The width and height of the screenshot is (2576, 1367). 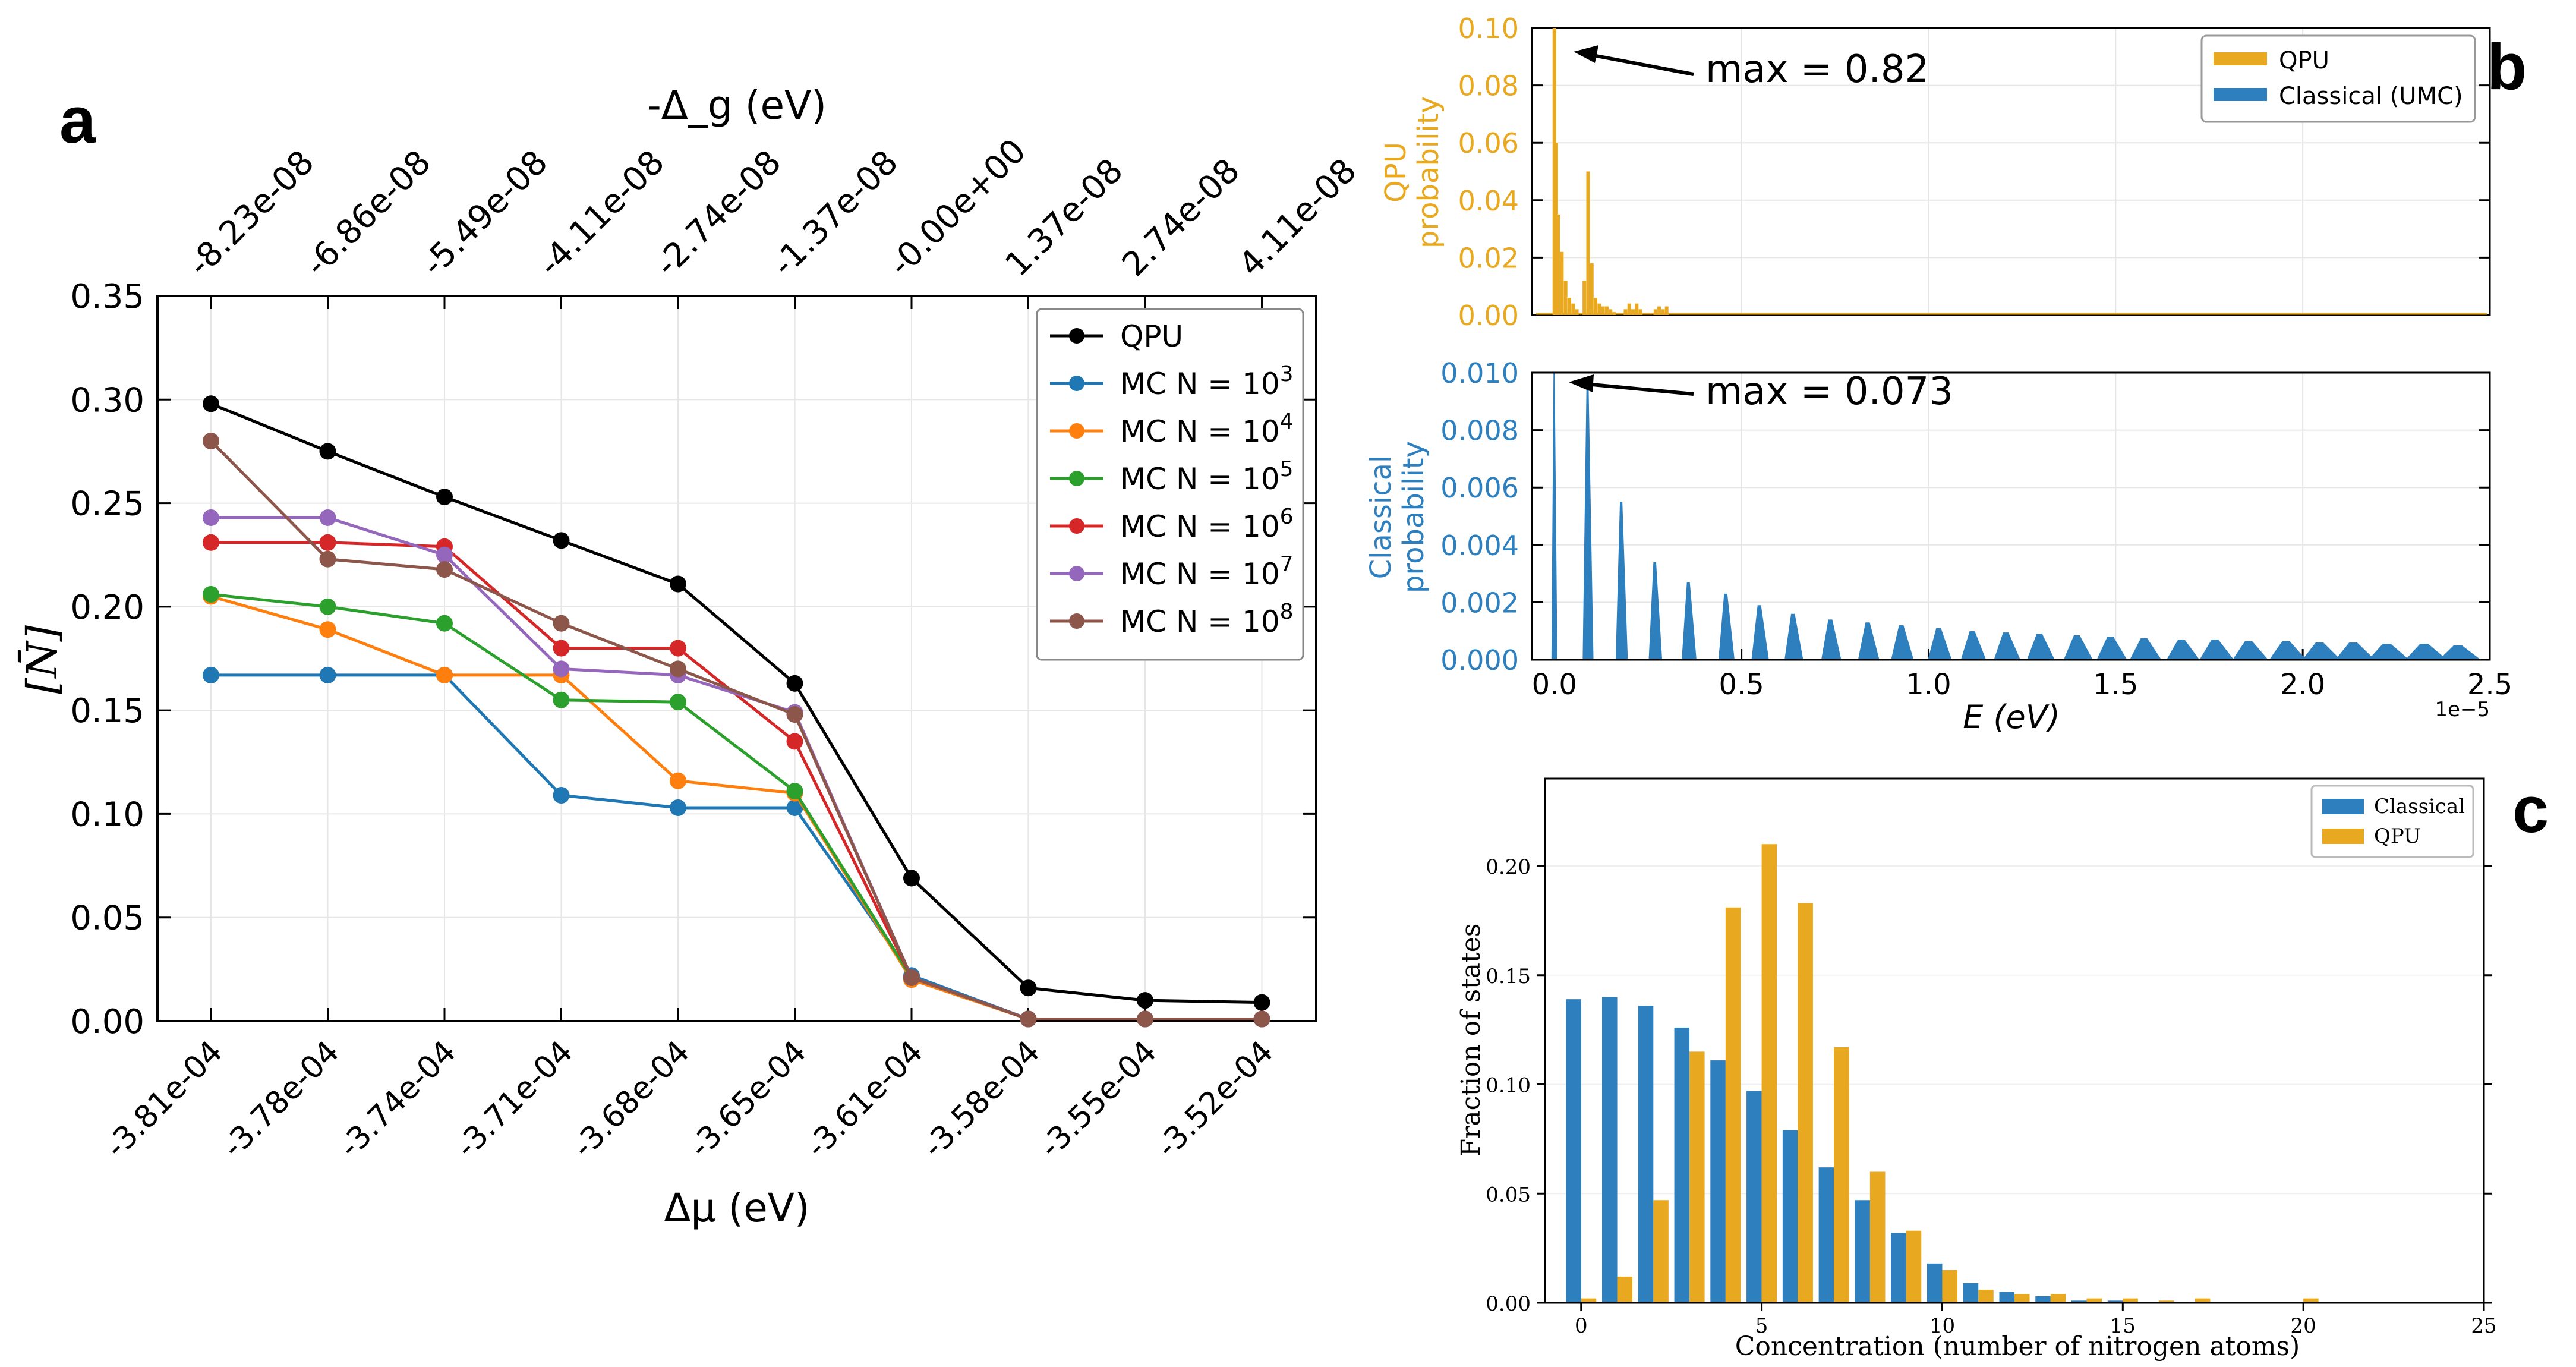 I want to click on legend-label: MC N = 107, so click(x=1207, y=571).